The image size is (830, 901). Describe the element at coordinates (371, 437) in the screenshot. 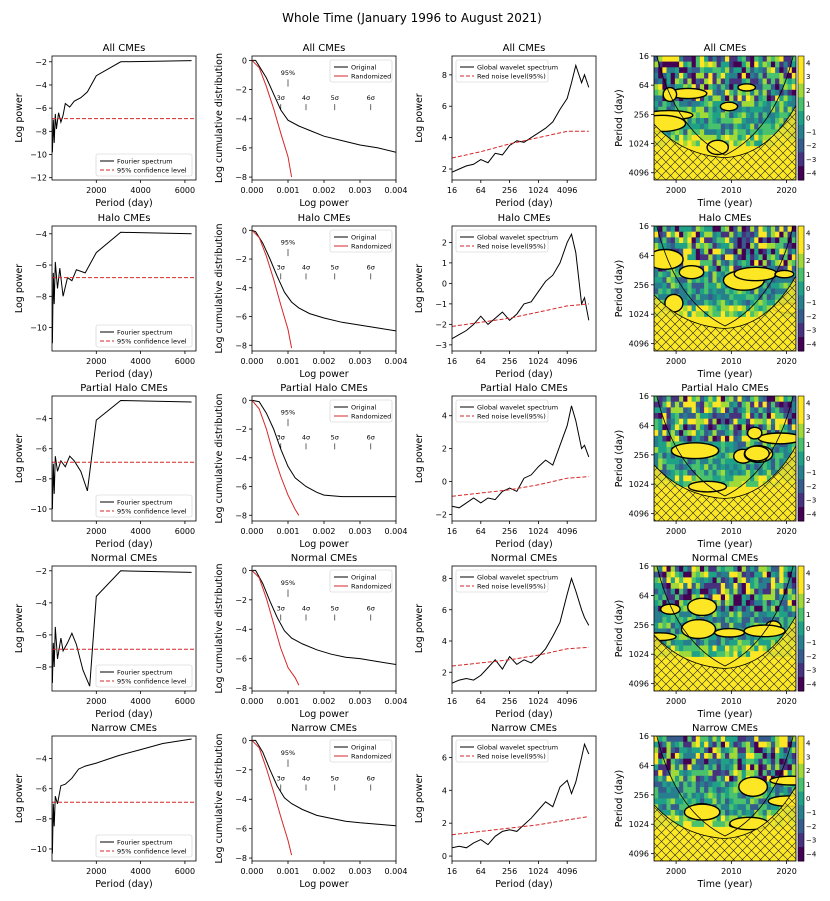

I see `sigma-label: 6σ` at that location.